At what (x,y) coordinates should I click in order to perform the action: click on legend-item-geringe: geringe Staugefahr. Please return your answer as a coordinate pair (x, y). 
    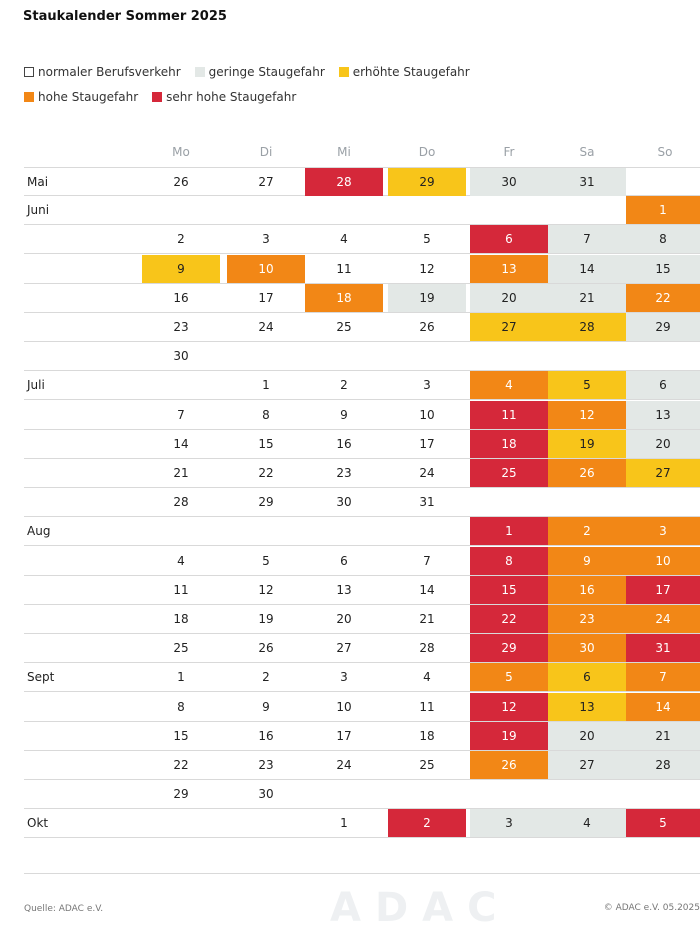
    Looking at the image, I should click on (259, 72).